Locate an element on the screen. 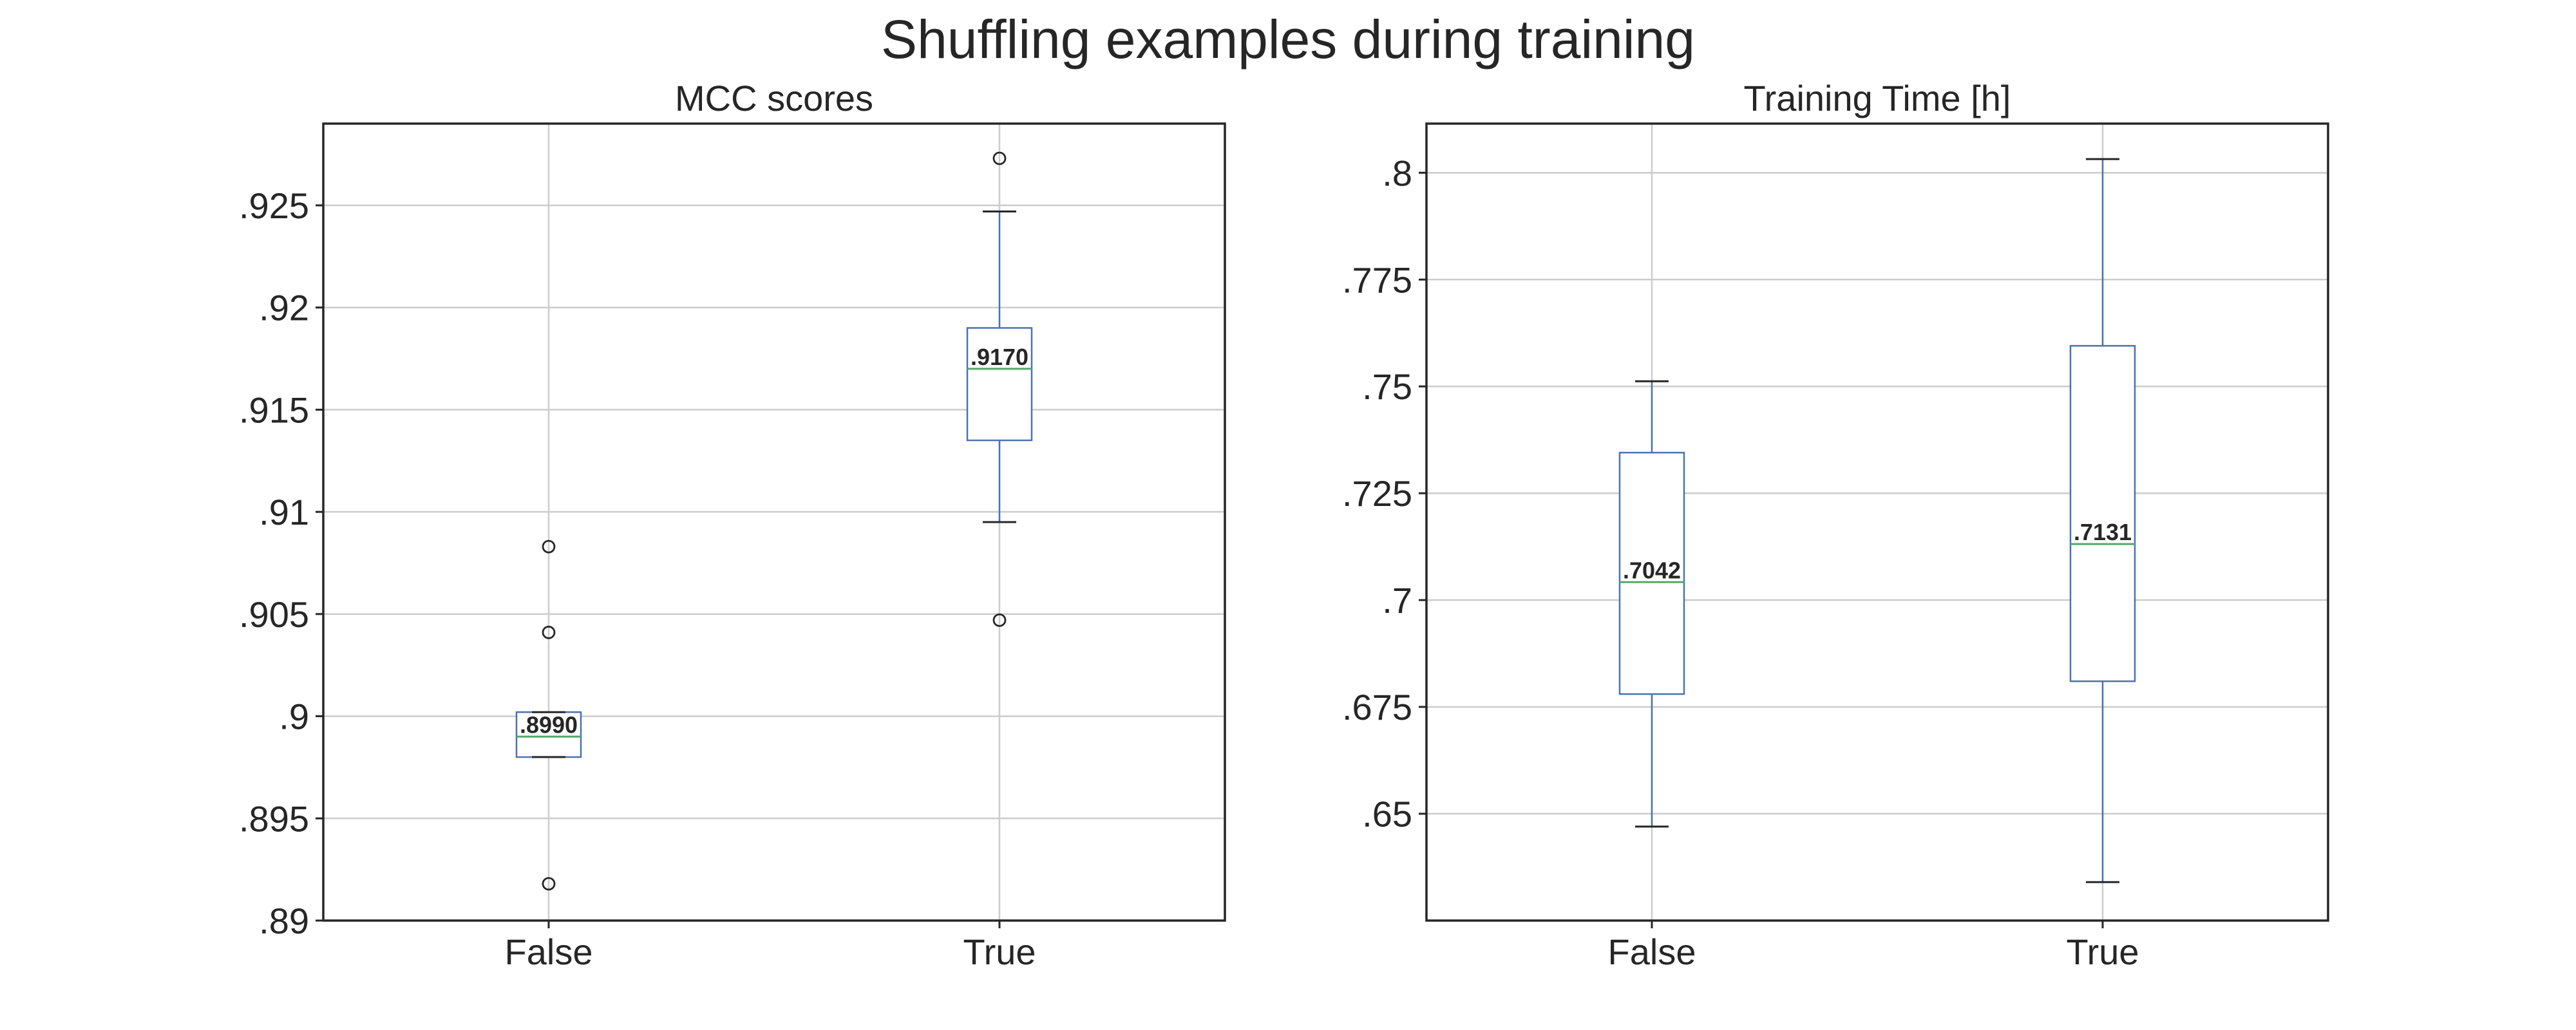 The image size is (2576, 1030). figure-suptitle: Shuffling examples during training is located at coordinates (1288, 39).